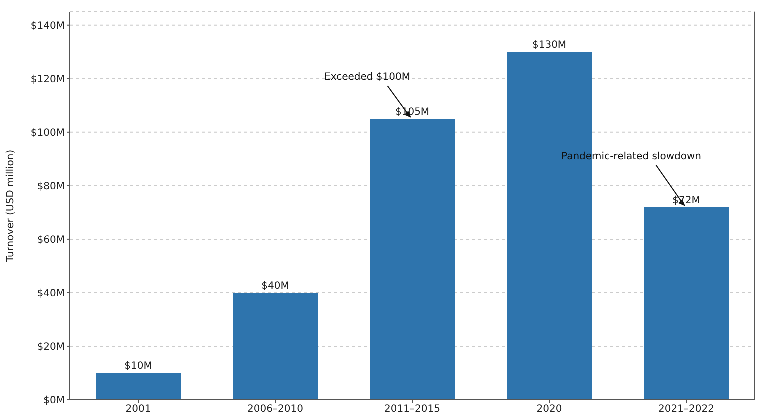  What do you see at coordinates (11, 207) in the screenshot?
I see `y-axis-title: Turnover (USD million)` at bounding box center [11, 207].